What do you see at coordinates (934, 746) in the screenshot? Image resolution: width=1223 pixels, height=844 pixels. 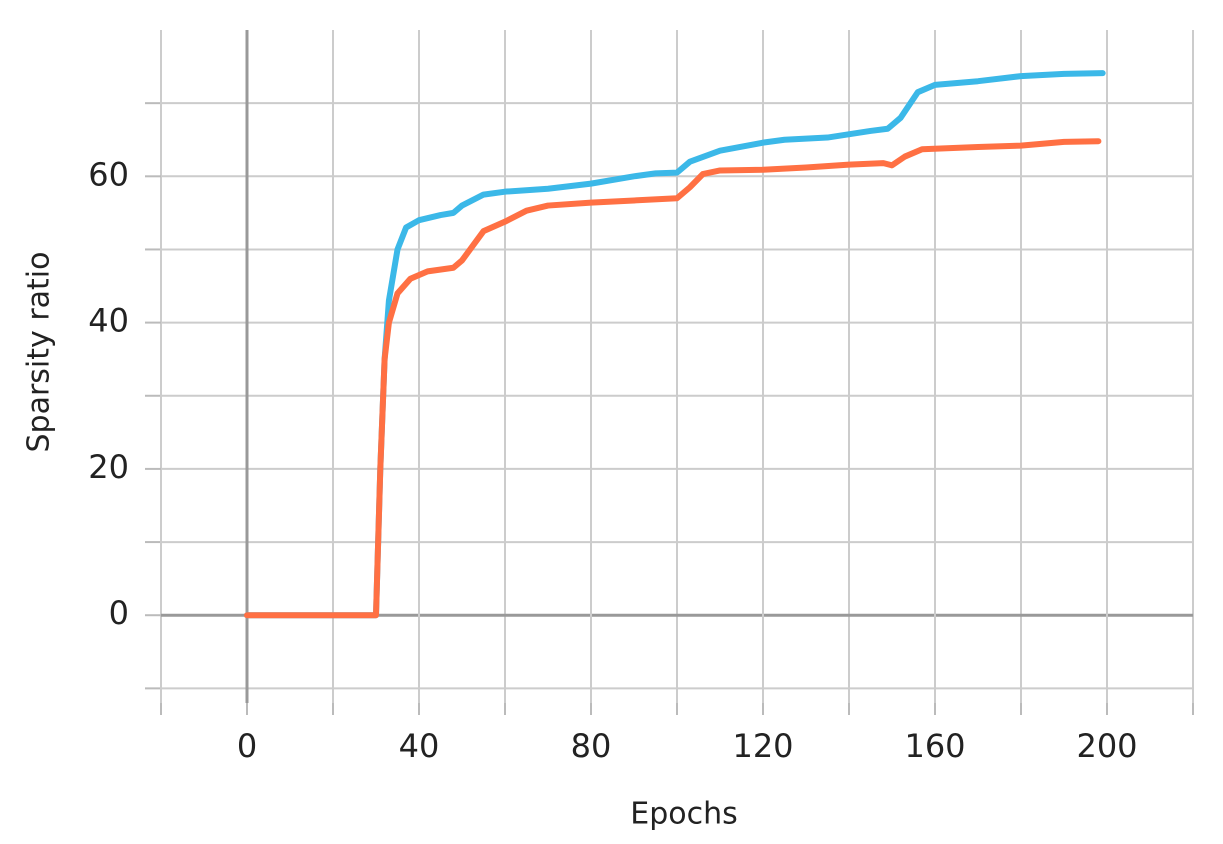 I see `x-tick-label: 160` at bounding box center [934, 746].